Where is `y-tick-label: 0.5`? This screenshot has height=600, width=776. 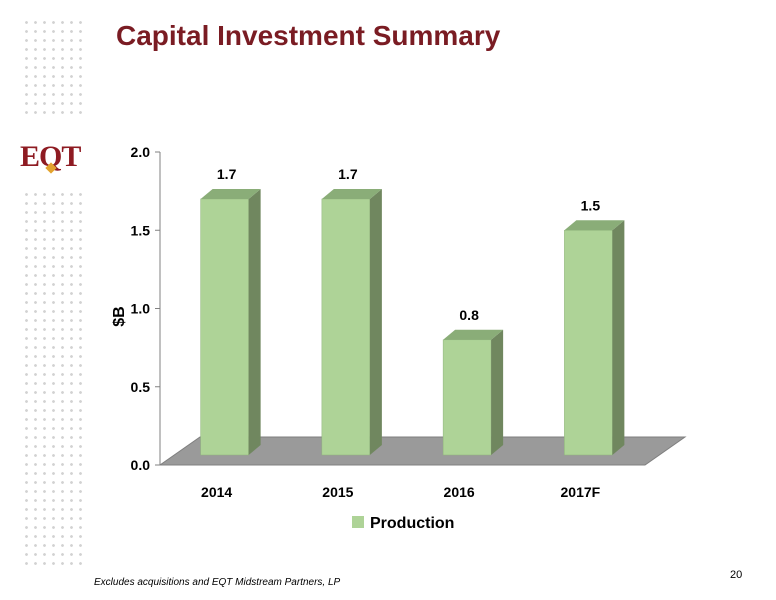 y-tick-label: 0.5 is located at coordinates (141, 387).